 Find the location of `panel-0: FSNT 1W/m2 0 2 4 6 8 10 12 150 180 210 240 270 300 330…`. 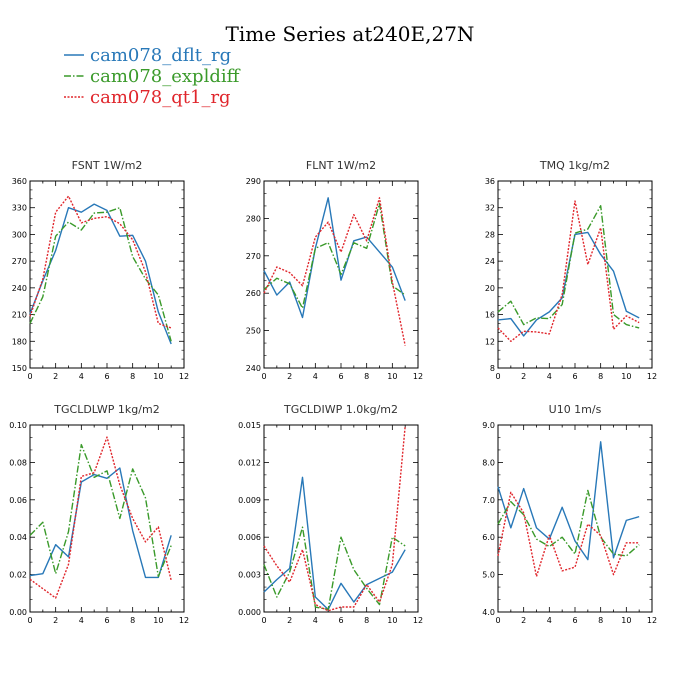

panel-0: FSNT 1W/m2 0 2 4 6 8 10 12 150 180 210 240 270 300 330… is located at coordinates (100, 270).